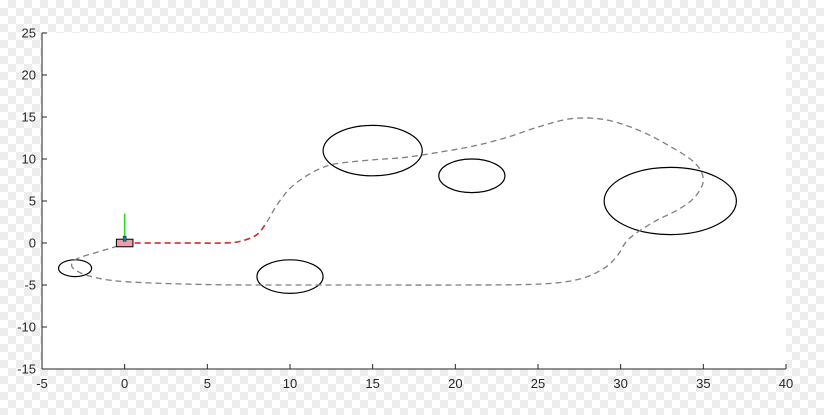 The height and width of the screenshot is (415, 824). Describe the element at coordinates (29, 117) in the screenshot. I see `y-tick-label: 15` at that location.